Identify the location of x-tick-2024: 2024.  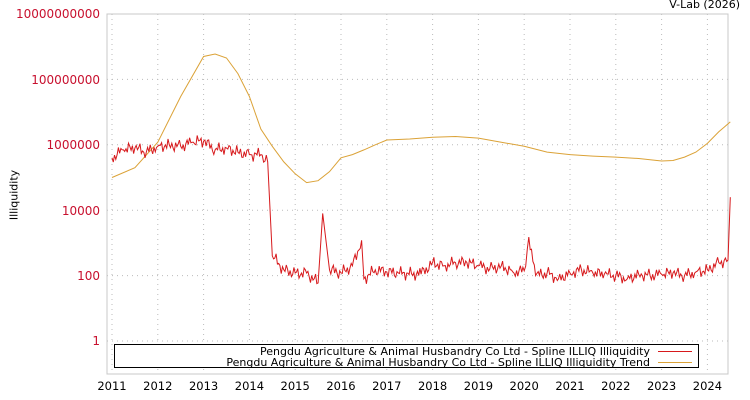
(707, 386).